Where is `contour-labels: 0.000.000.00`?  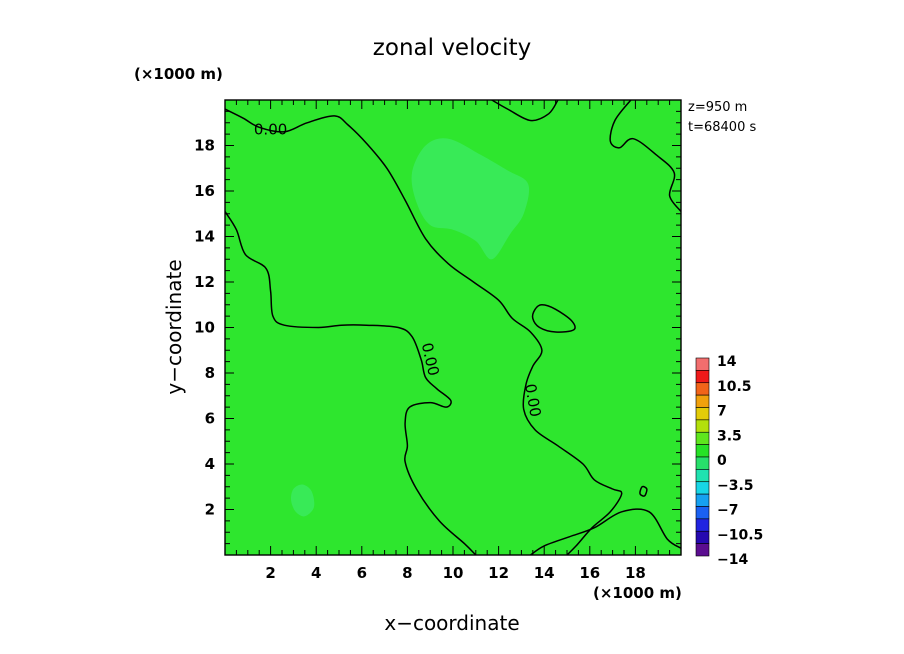
contour-labels: 0.000.000.00 is located at coordinates (399, 270).